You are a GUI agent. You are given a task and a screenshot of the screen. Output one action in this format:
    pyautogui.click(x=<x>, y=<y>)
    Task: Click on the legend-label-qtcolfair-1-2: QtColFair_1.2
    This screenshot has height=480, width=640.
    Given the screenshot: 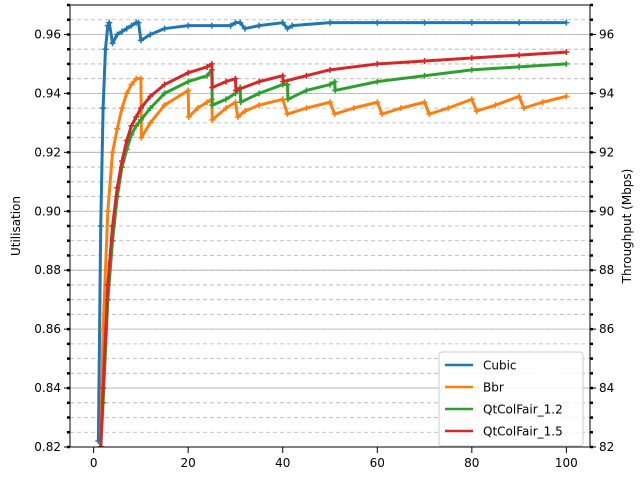 What is the action you would take?
    pyautogui.click(x=523, y=410)
    